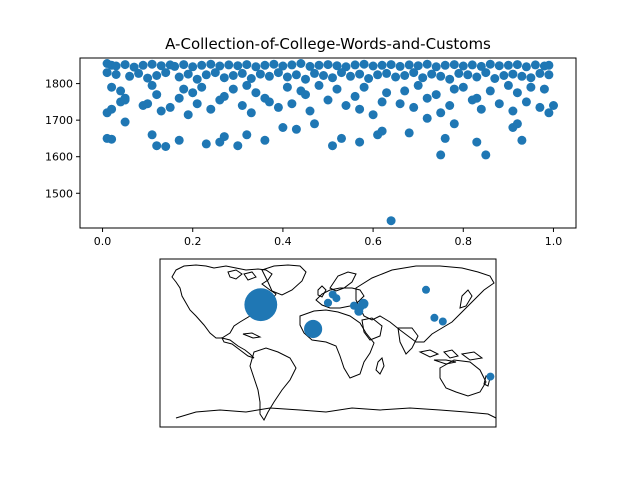  Describe the element at coordinates (62, 139) in the screenshot. I see `y-axis-ticks: 1500 1600 1700 1800` at that location.